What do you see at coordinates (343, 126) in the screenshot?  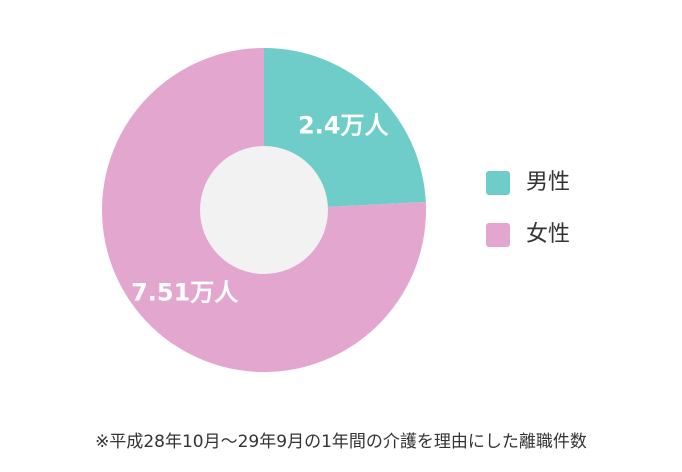 I see `data-label: 2.4万人` at bounding box center [343, 126].